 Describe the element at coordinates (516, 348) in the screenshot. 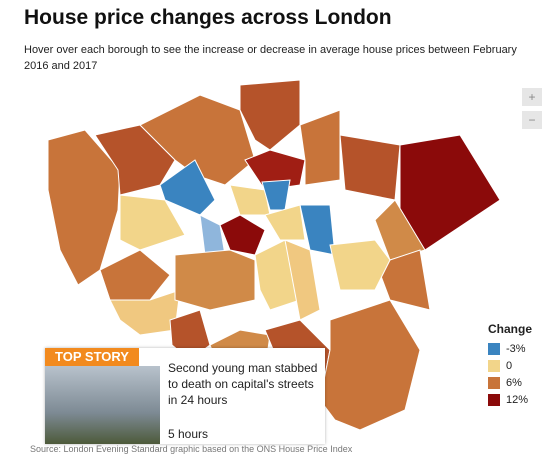

I see `legend-label: -3%` at that location.